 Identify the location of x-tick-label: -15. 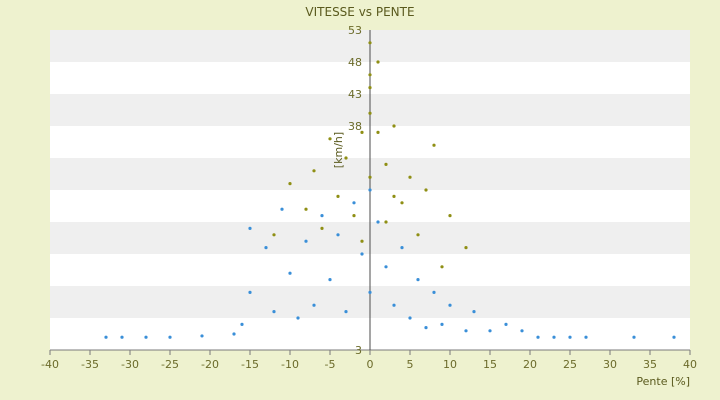
(250, 364).